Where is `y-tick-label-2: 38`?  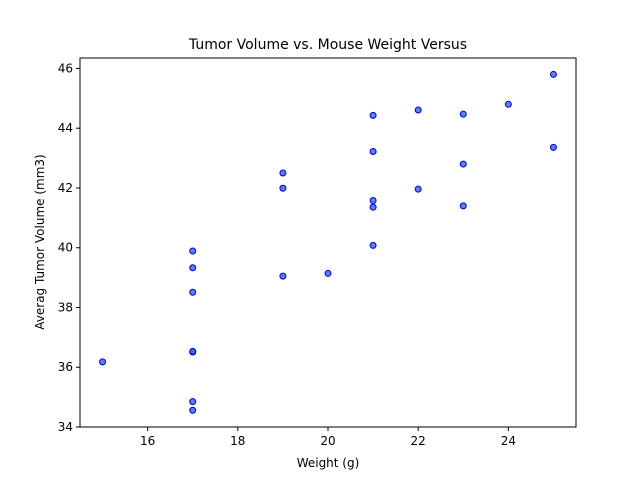 y-tick-label-2: 38 is located at coordinates (65, 307).